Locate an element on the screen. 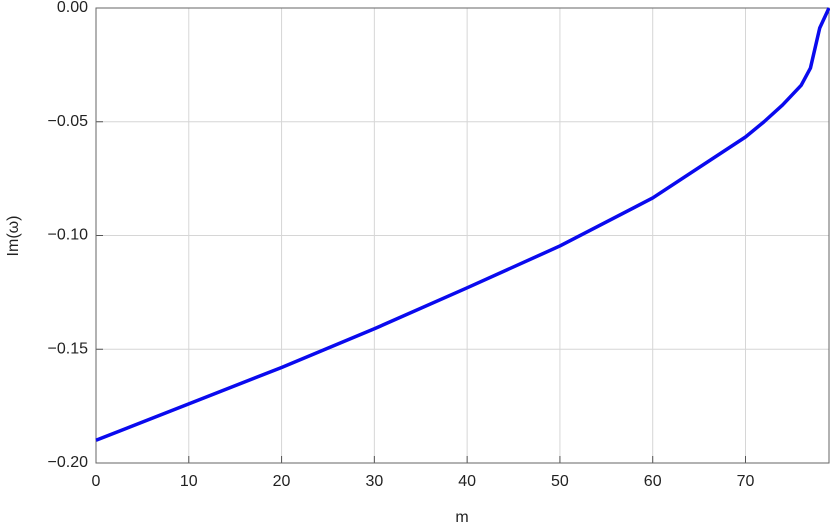  x-tick-label: 0 is located at coordinates (96, 481).